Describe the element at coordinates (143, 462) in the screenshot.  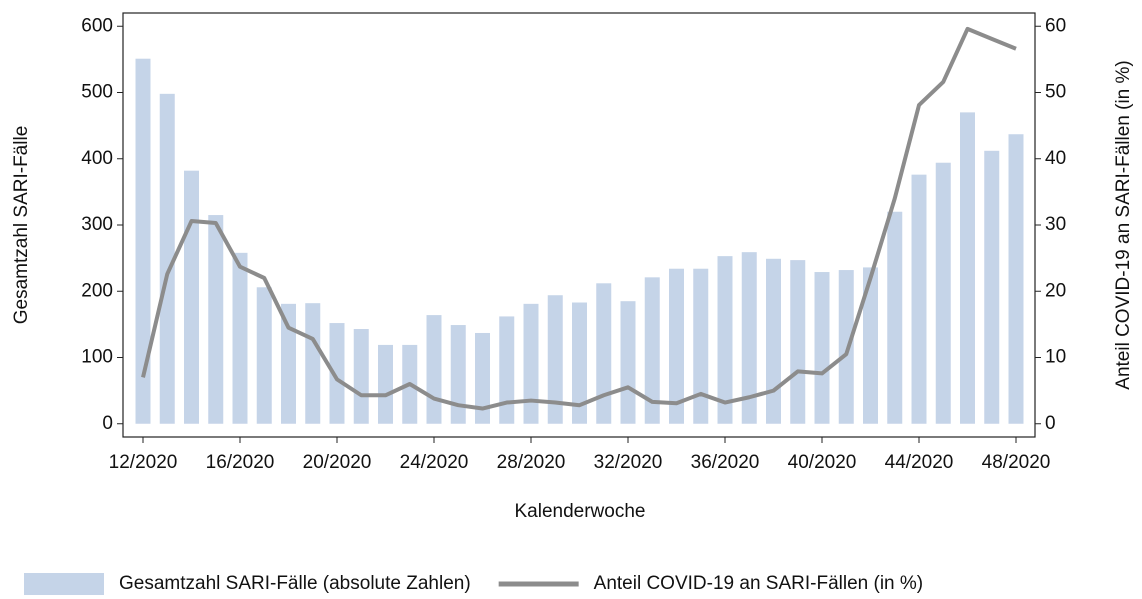
I see `x-tick-label: 12/2020` at that location.